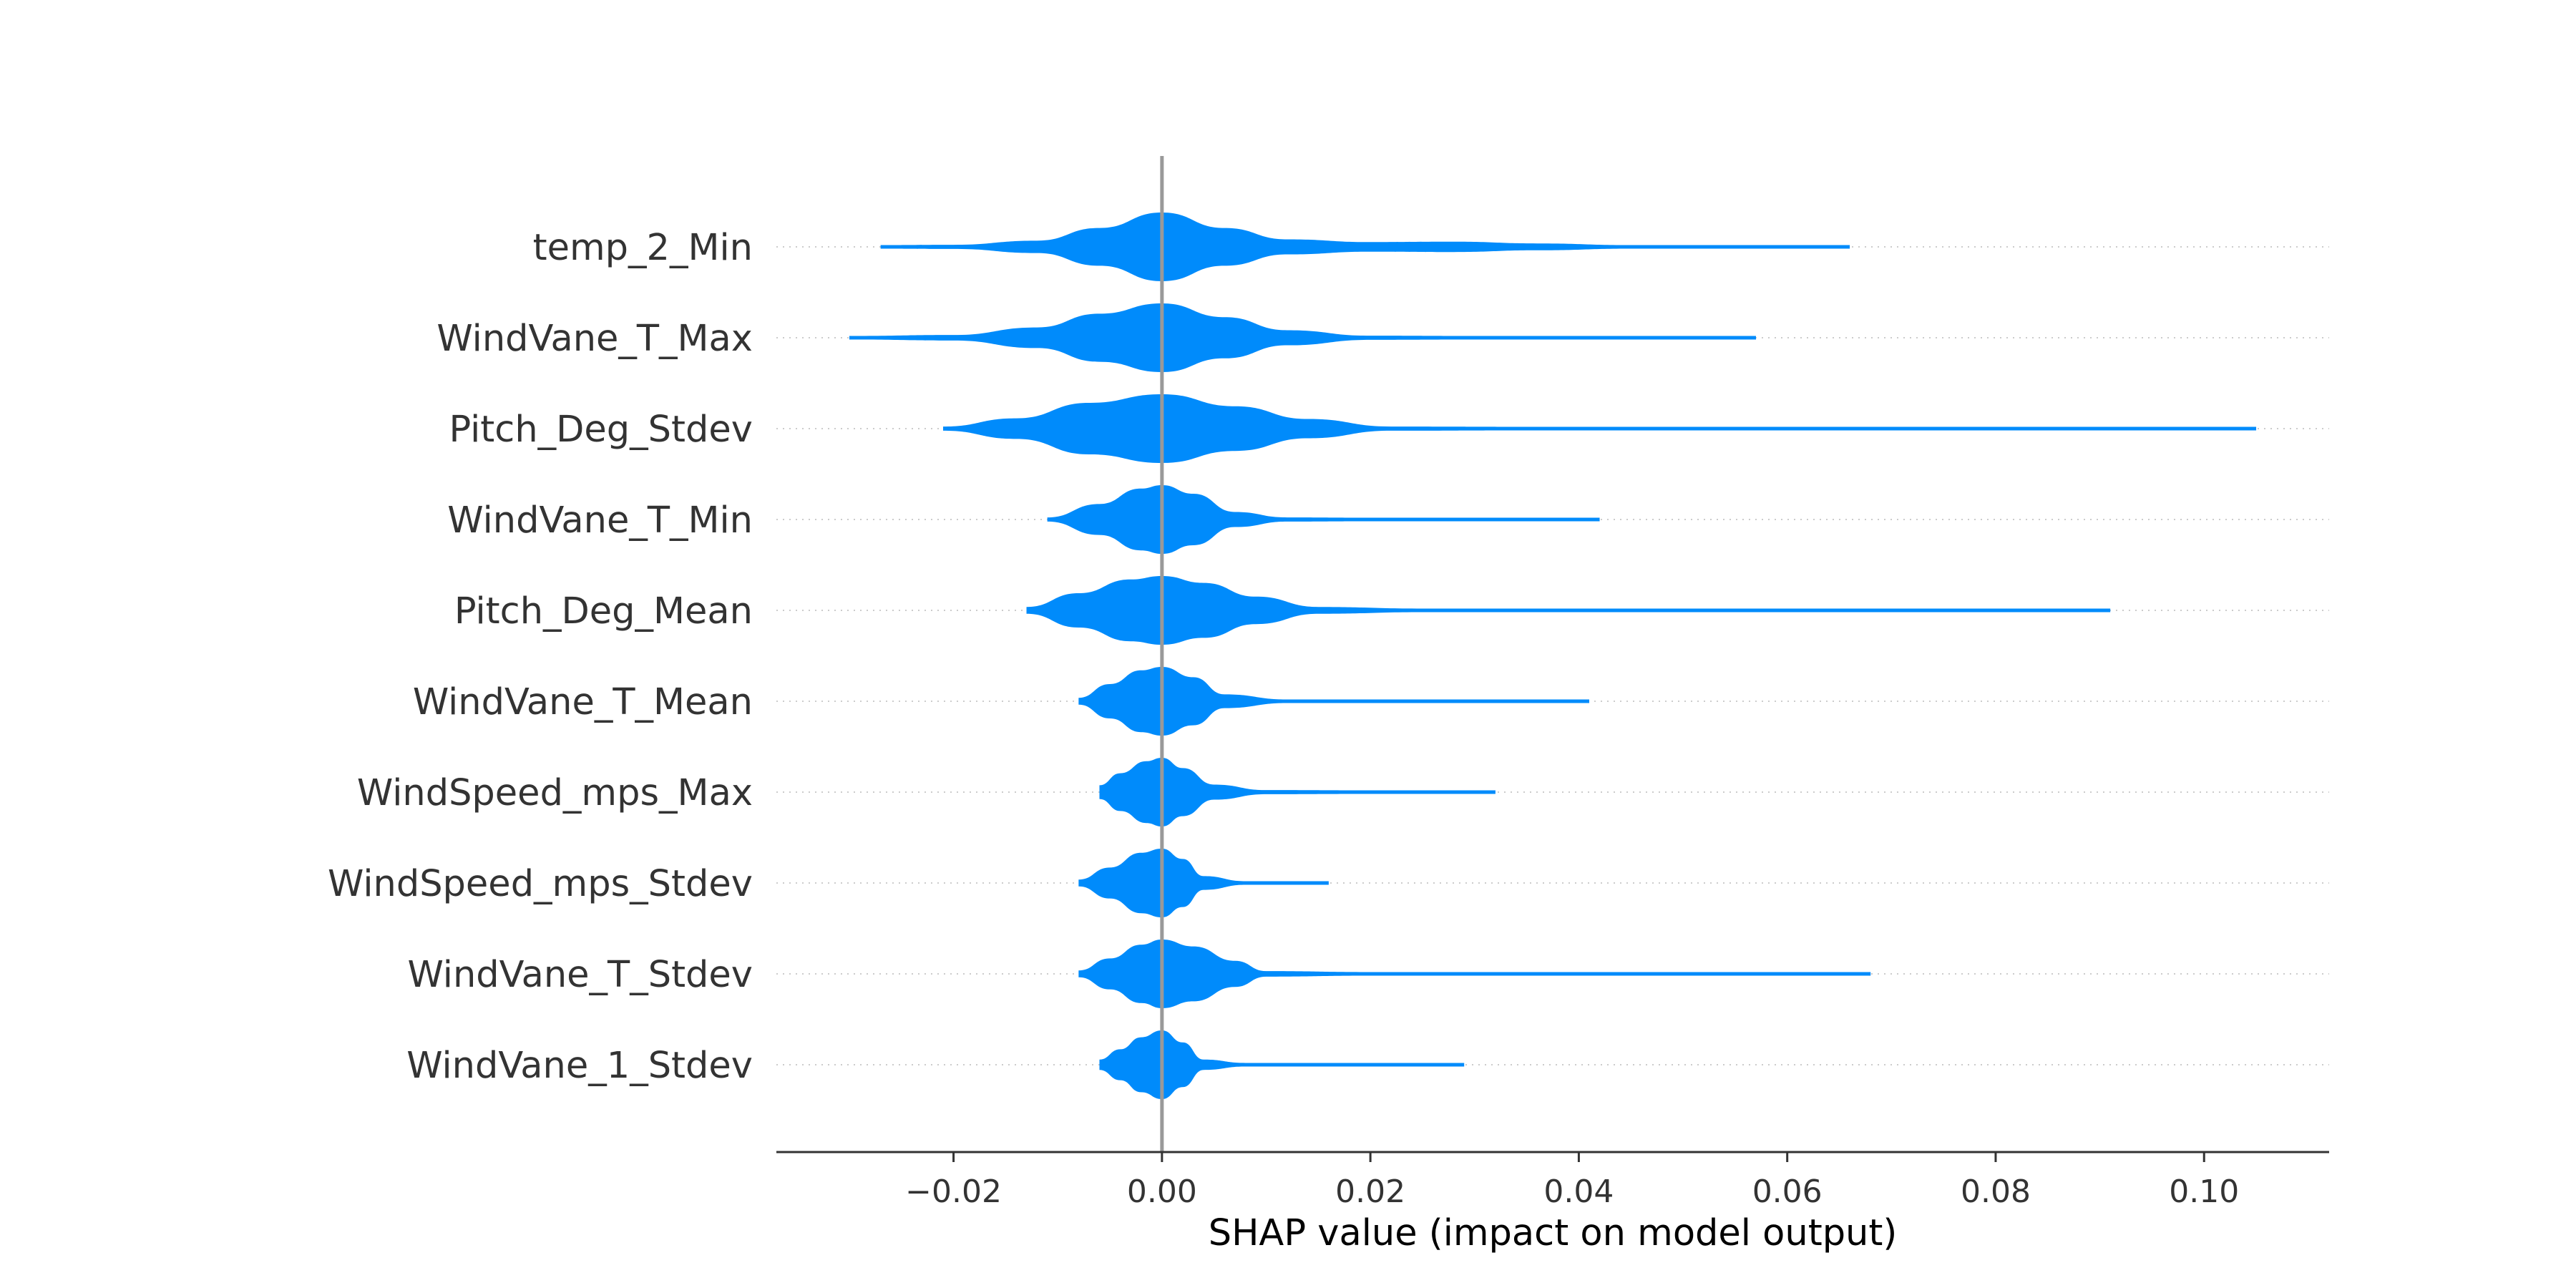 The image size is (2576, 1288). Describe the element at coordinates (580, 975) in the screenshot. I see `feature-label: WindVane_T_Stdev` at that location.